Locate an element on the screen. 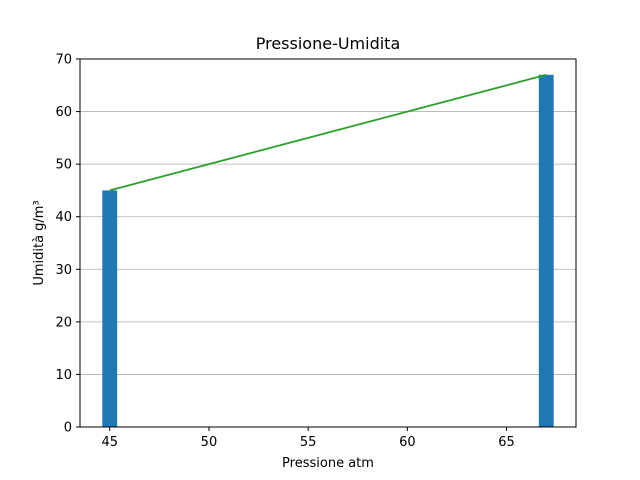 This screenshot has height=480, width=640. y-tick-label: 50 is located at coordinates (63, 165).